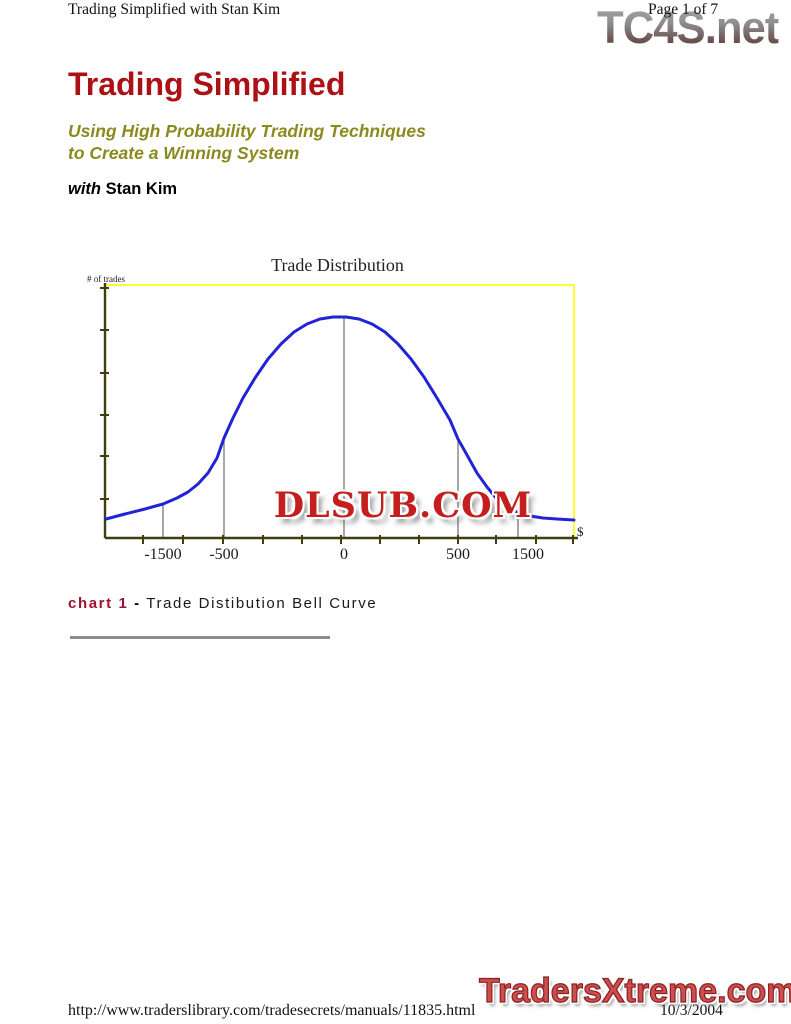 This screenshot has height=1024, width=791. Describe the element at coordinates (683, 9) in the screenshot. I see `header-page-number: Page 1 of 7` at that location.